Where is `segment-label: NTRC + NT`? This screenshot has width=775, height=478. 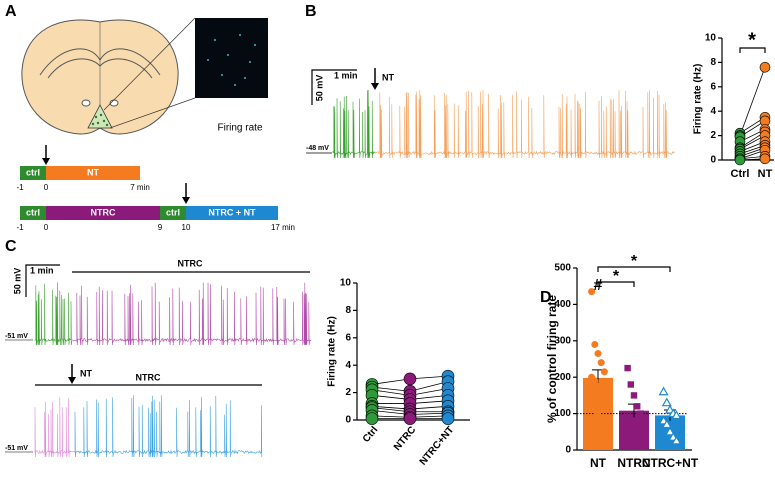
segment-label: NTRC + NT is located at coordinates (232, 212).